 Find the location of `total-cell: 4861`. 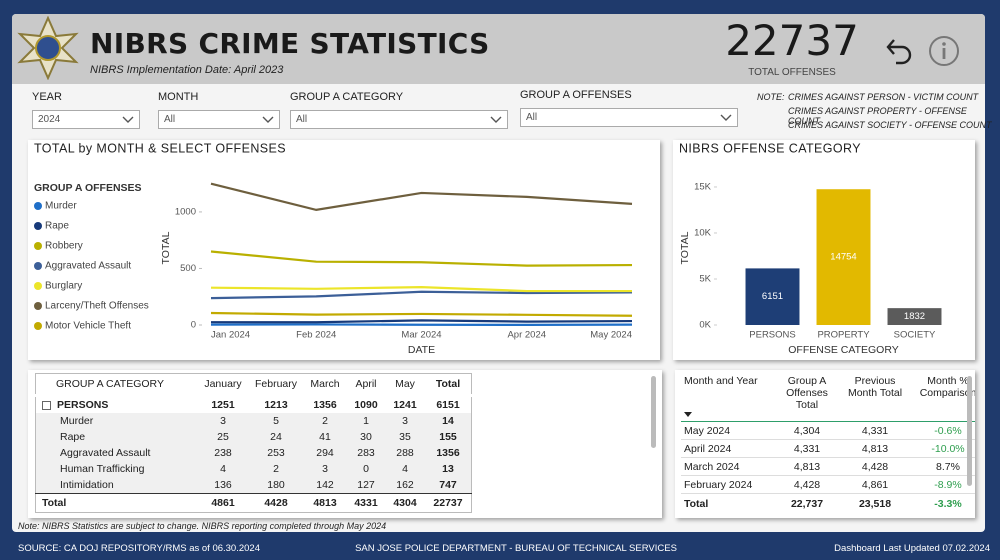

total-cell: 4861 is located at coordinates (223, 503).